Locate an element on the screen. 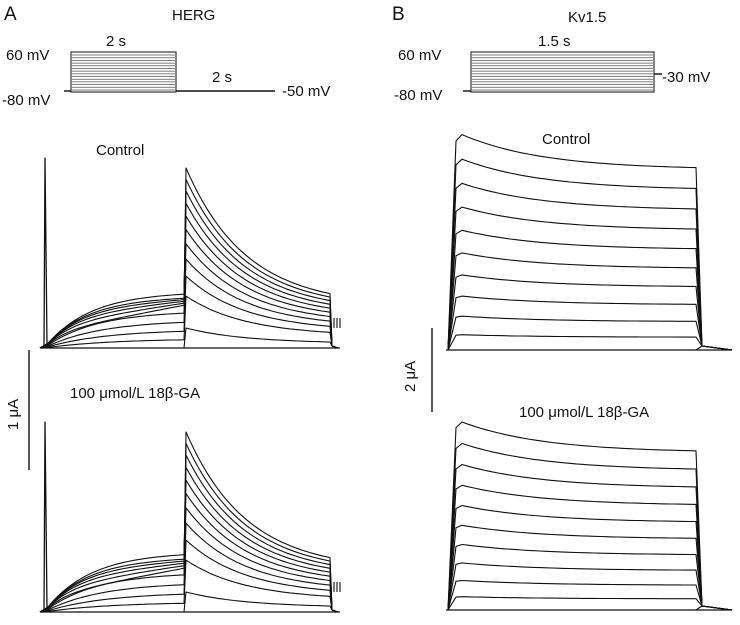 The width and height of the screenshot is (740, 625). panel-a-title: HERG is located at coordinates (193, 15).